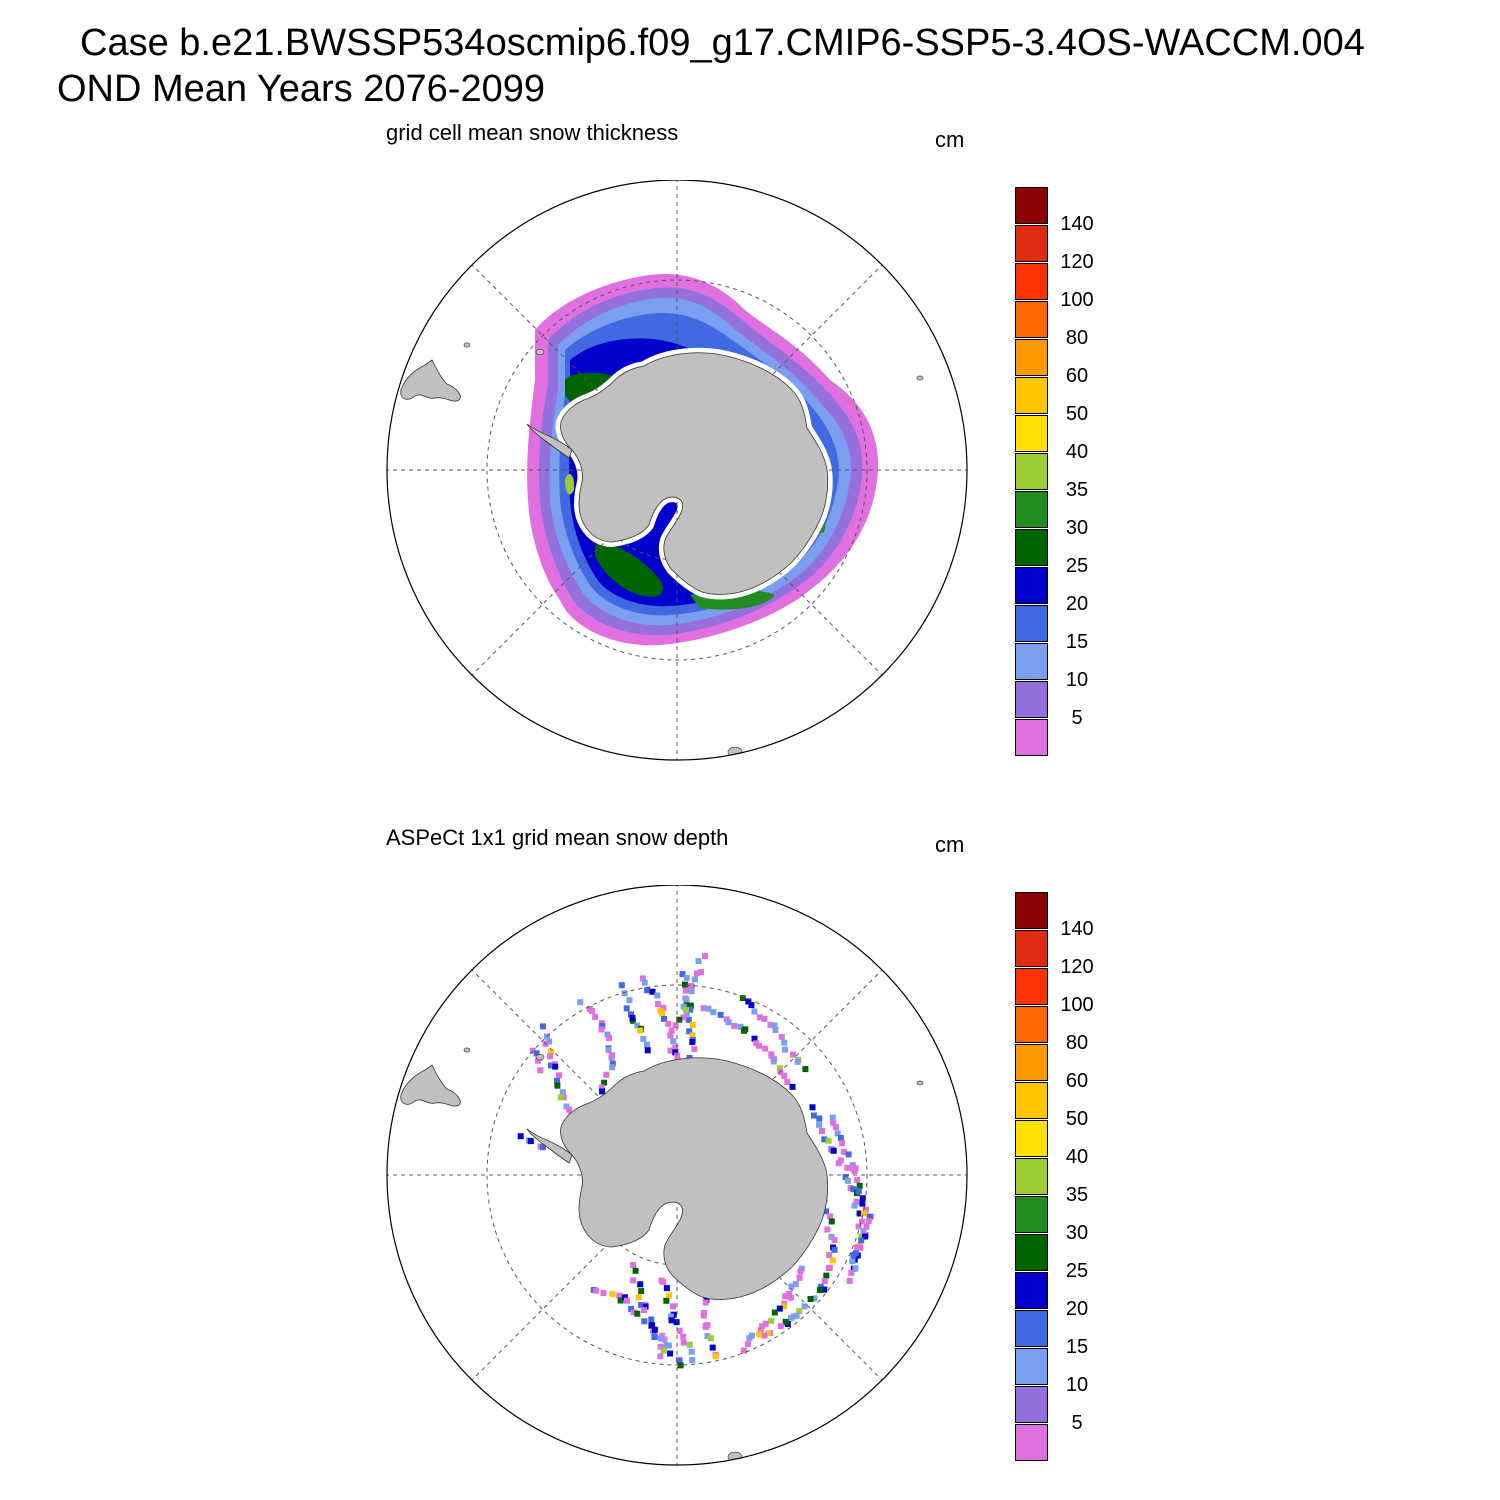  What do you see at coordinates (1077, 1005) in the screenshot?
I see `colorbar-label: 100` at bounding box center [1077, 1005].